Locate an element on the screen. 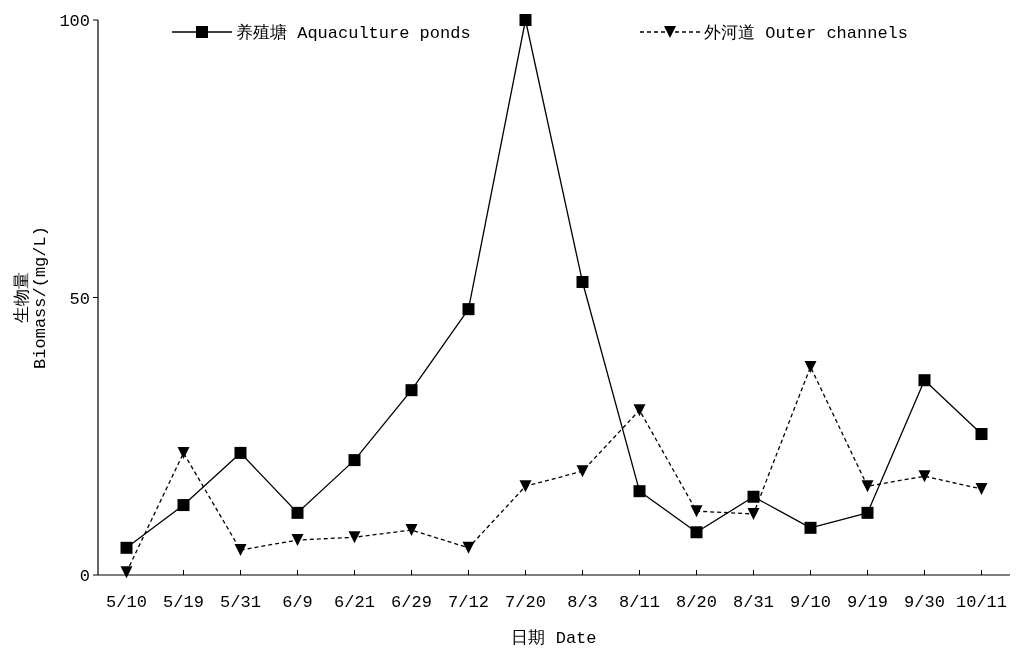  x-tick-label: 6/21 is located at coordinates (354, 602).